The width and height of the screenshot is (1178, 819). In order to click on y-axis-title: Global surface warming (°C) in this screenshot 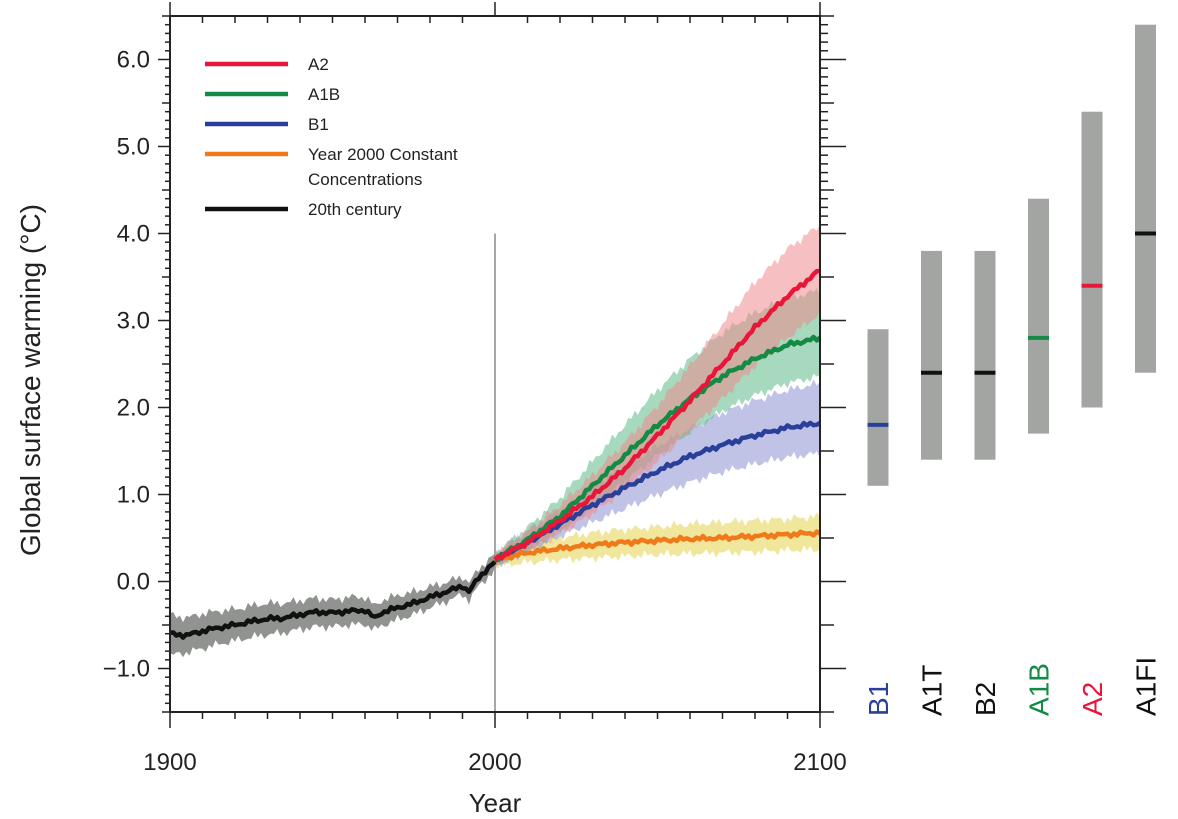, I will do `click(30, 380)`.